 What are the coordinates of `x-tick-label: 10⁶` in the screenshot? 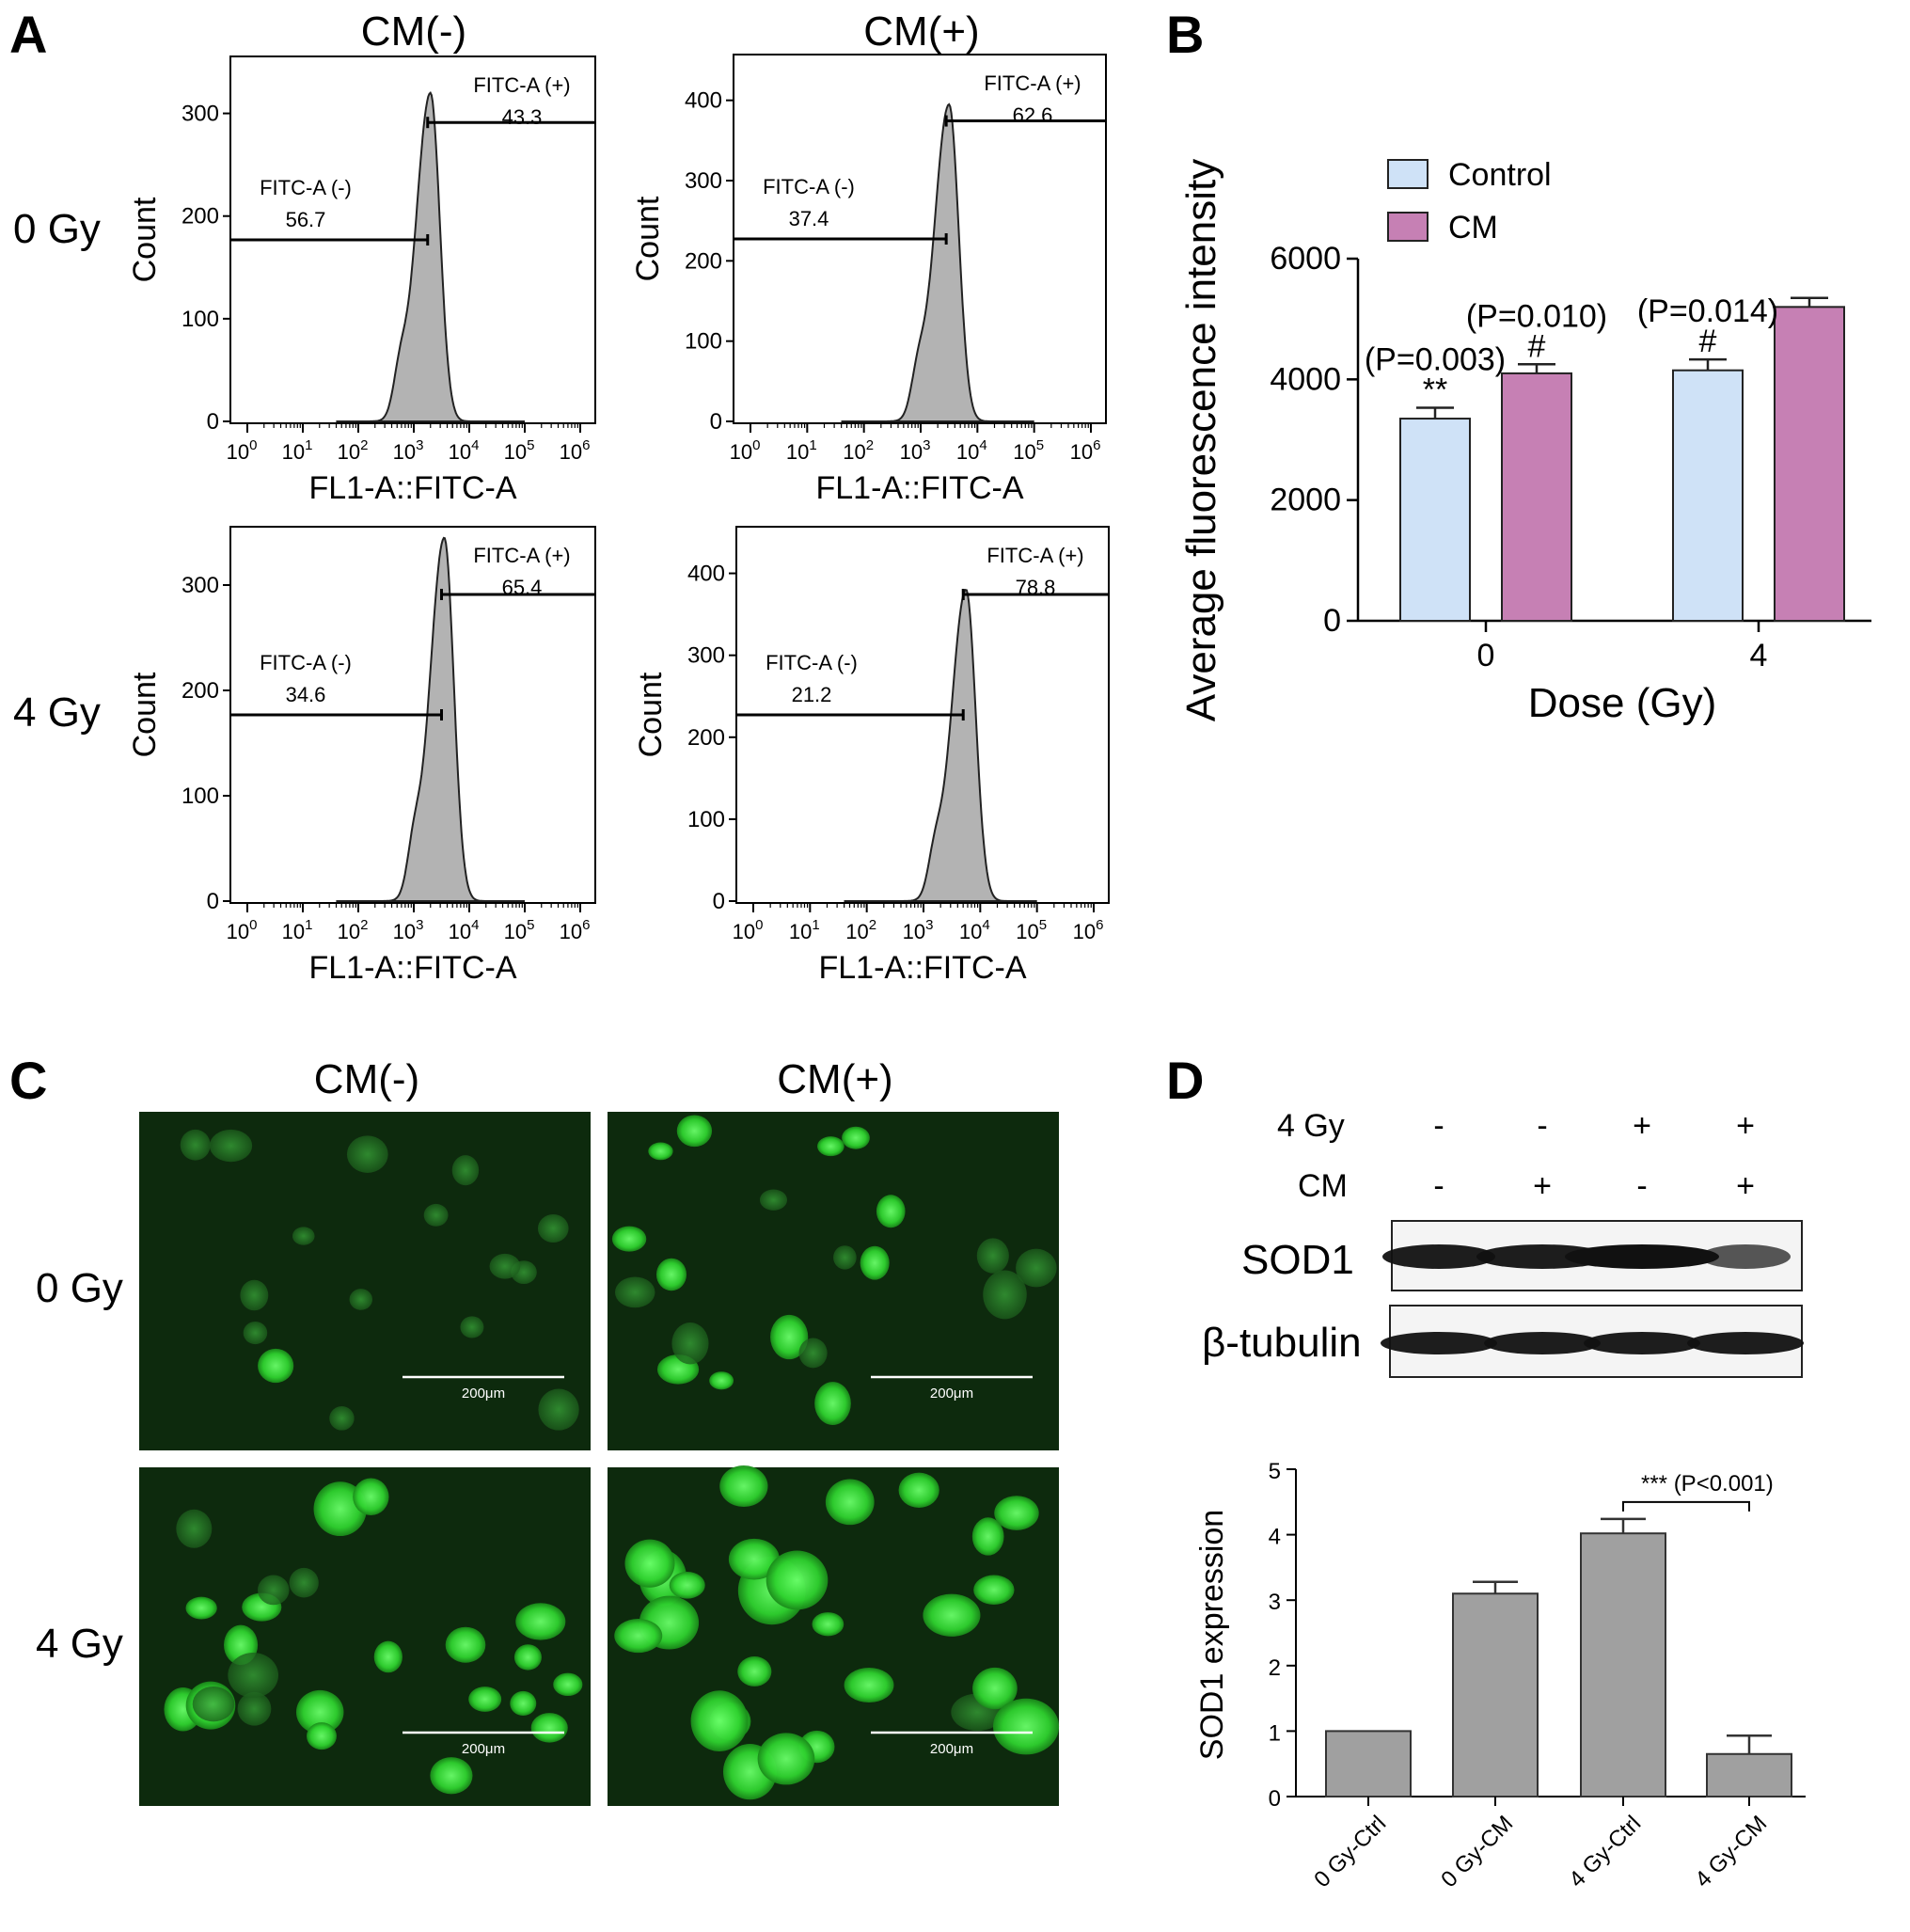 It's located at (575, 450).